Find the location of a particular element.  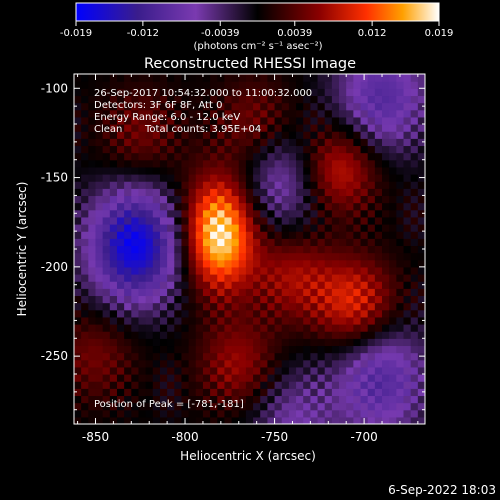

annotation-algorithm: Clean is located at coordinates (108, 129).